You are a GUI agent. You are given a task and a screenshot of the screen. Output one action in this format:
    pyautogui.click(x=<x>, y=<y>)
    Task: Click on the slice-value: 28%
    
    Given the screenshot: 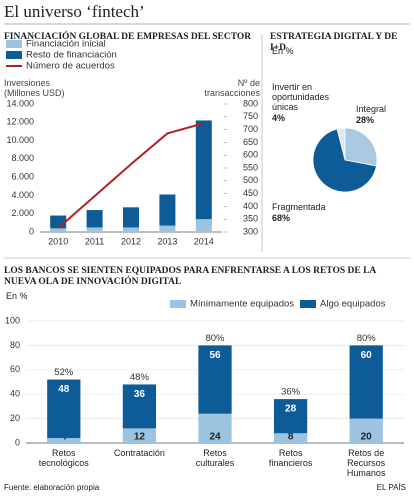 What is the action you would take?
    pyautogui.click(x=365, y=120)
    